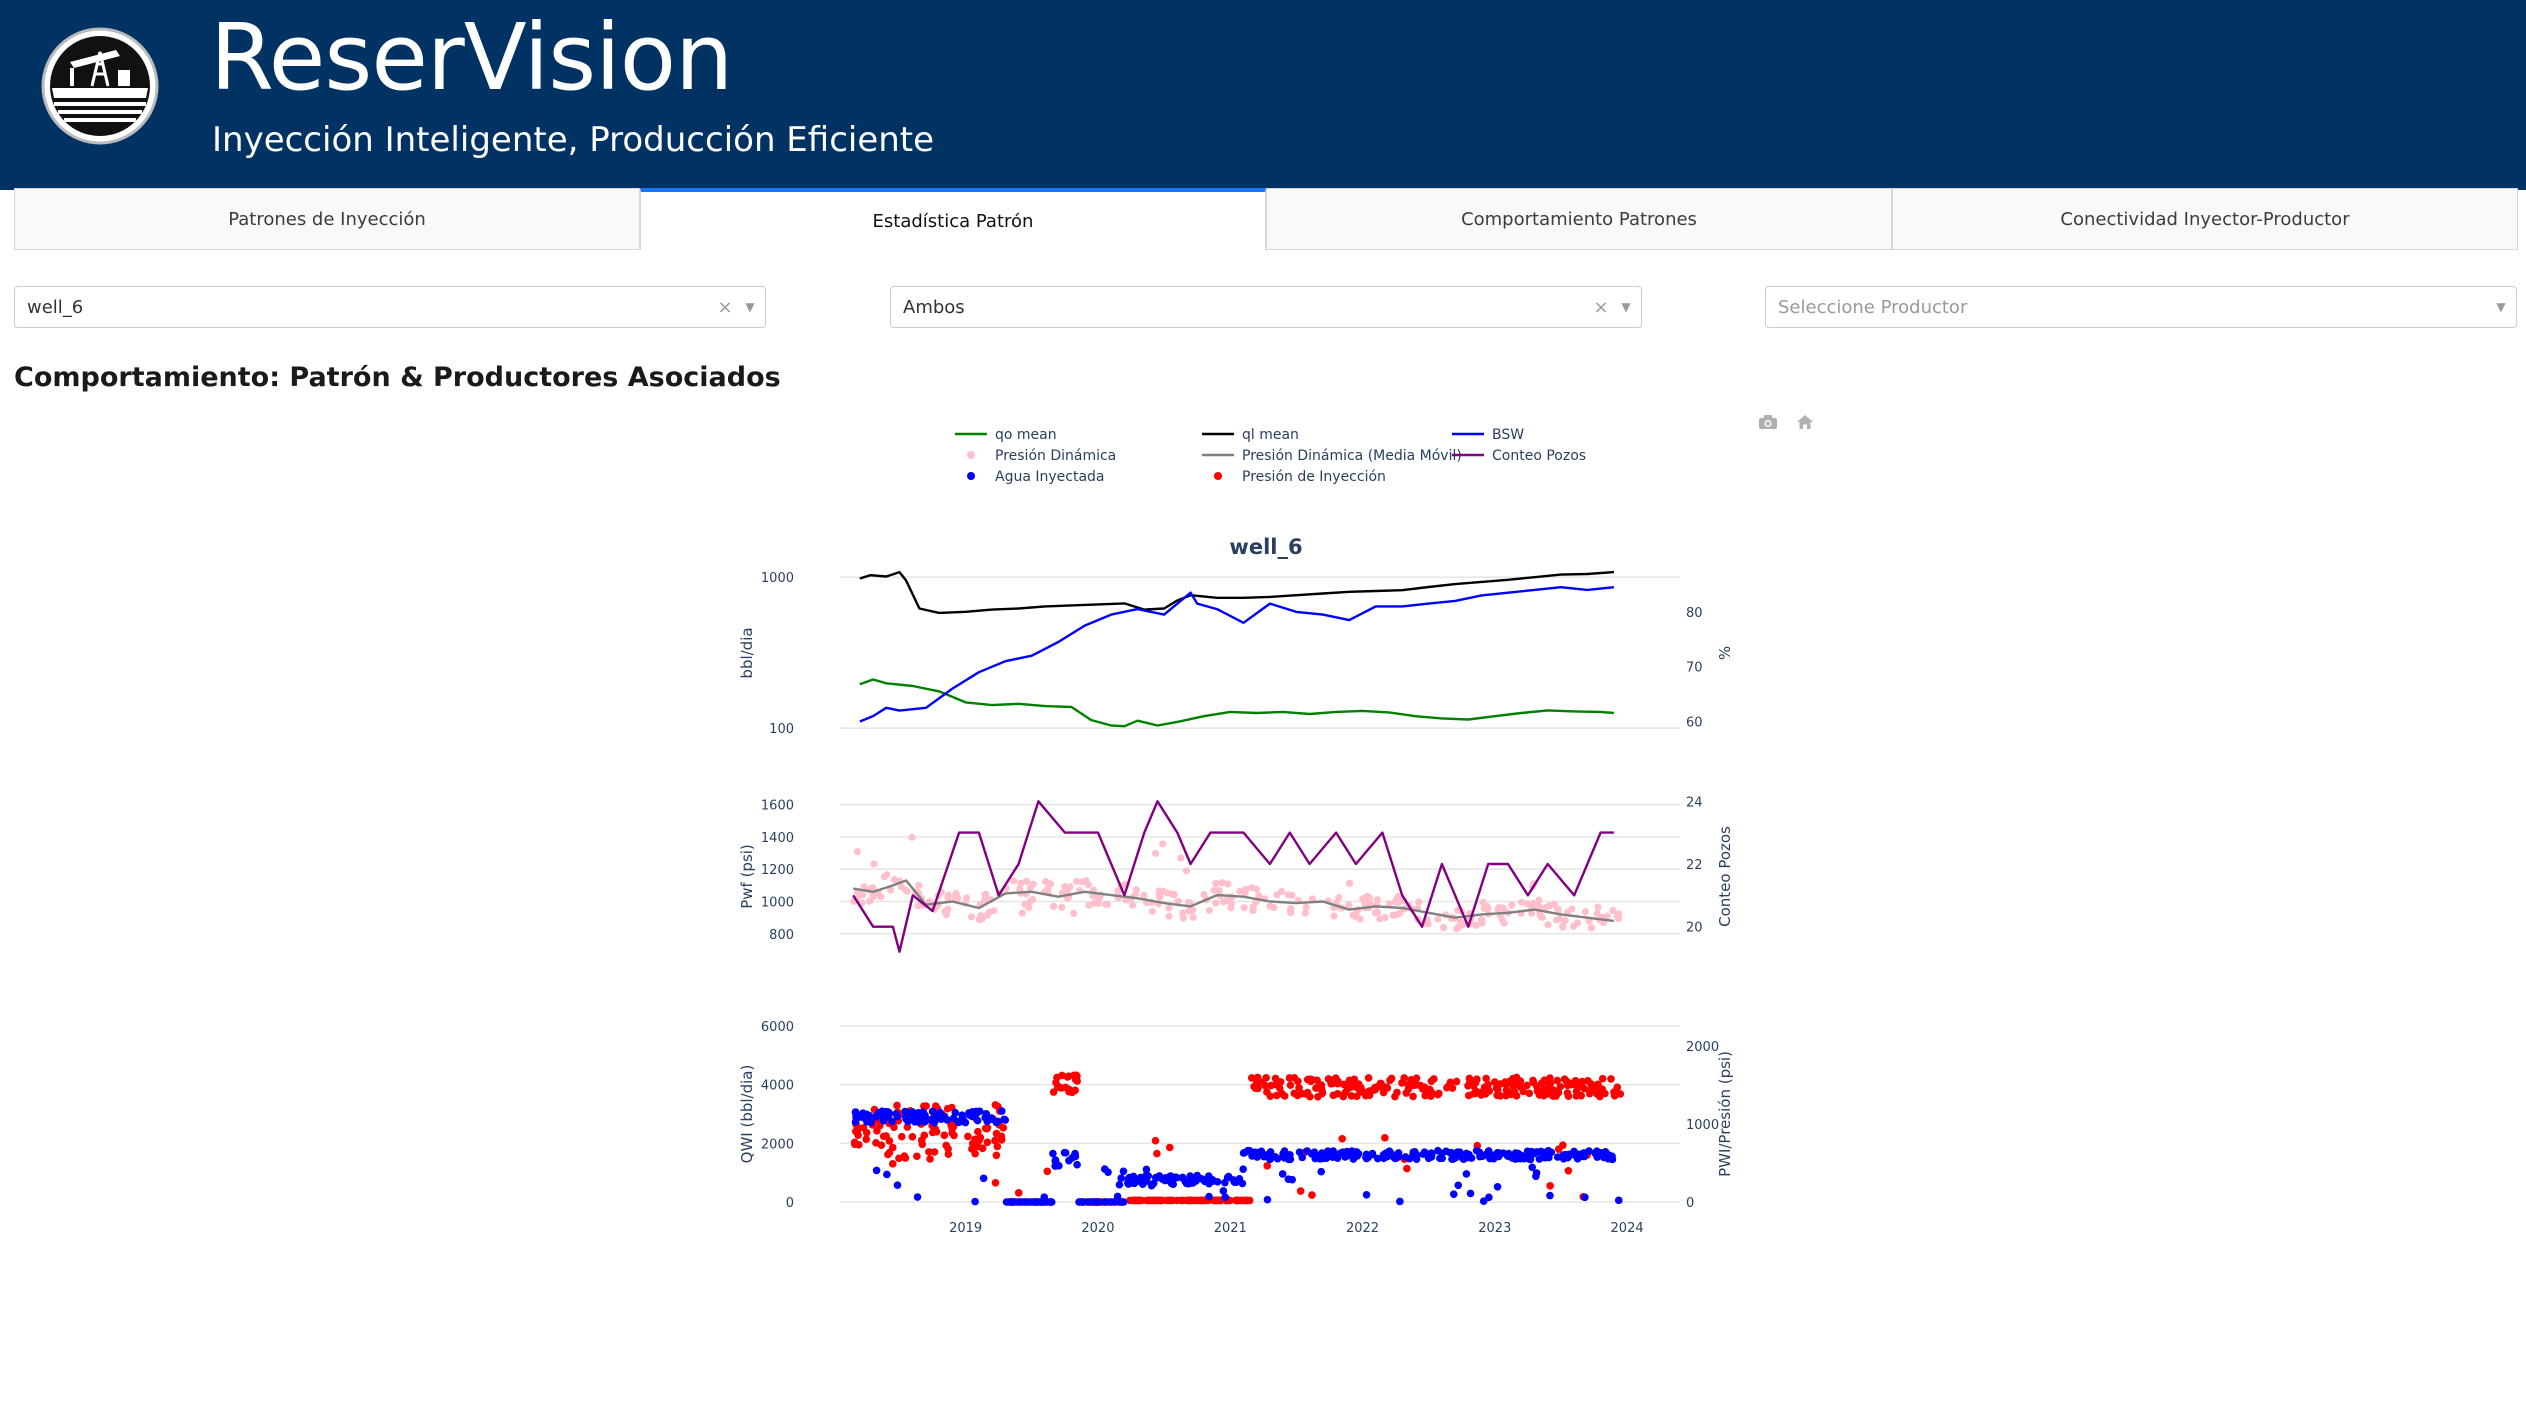 The image size is (2526, 1422). Describe the element at coordinates (747, 652) in the screenshot. I see `y-axis-title: bbl/dia` at that location.